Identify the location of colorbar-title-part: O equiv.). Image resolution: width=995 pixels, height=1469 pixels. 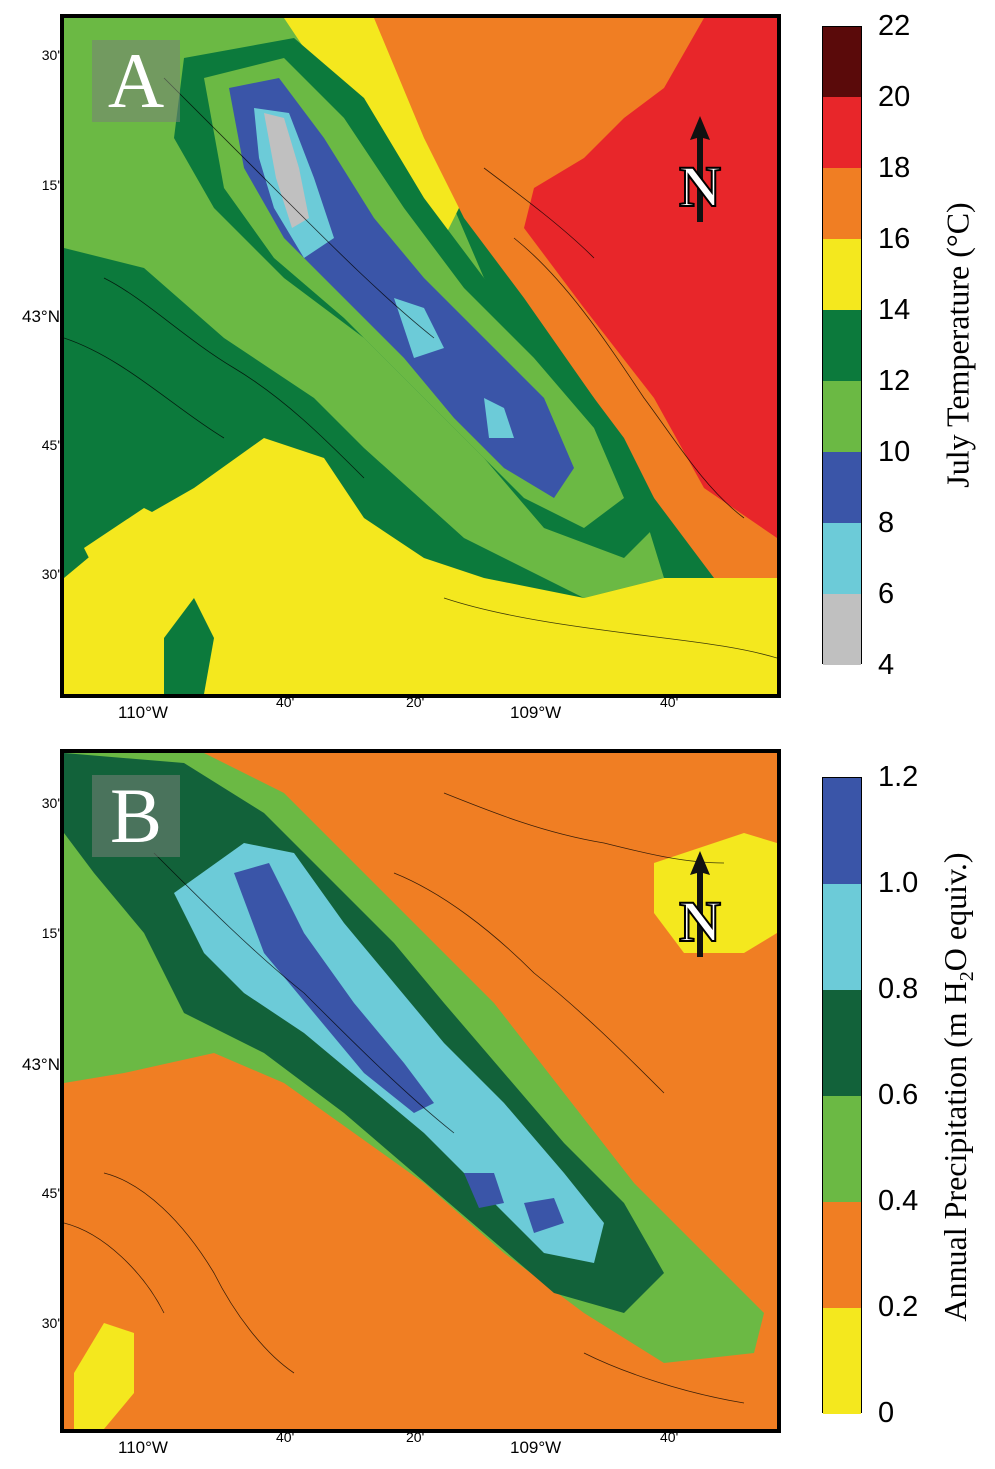
(954, 912).